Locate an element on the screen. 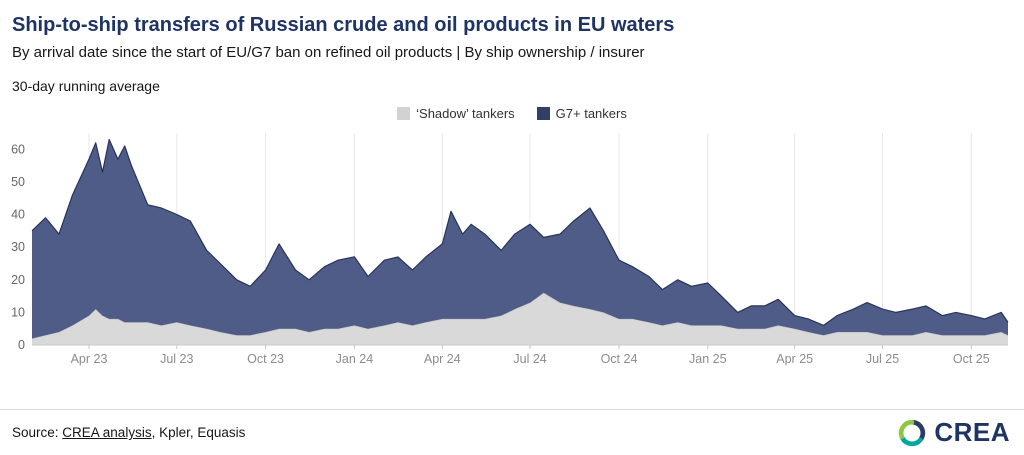  legend-label-g7: G7+ tankers is located at coordinates (591, 113).